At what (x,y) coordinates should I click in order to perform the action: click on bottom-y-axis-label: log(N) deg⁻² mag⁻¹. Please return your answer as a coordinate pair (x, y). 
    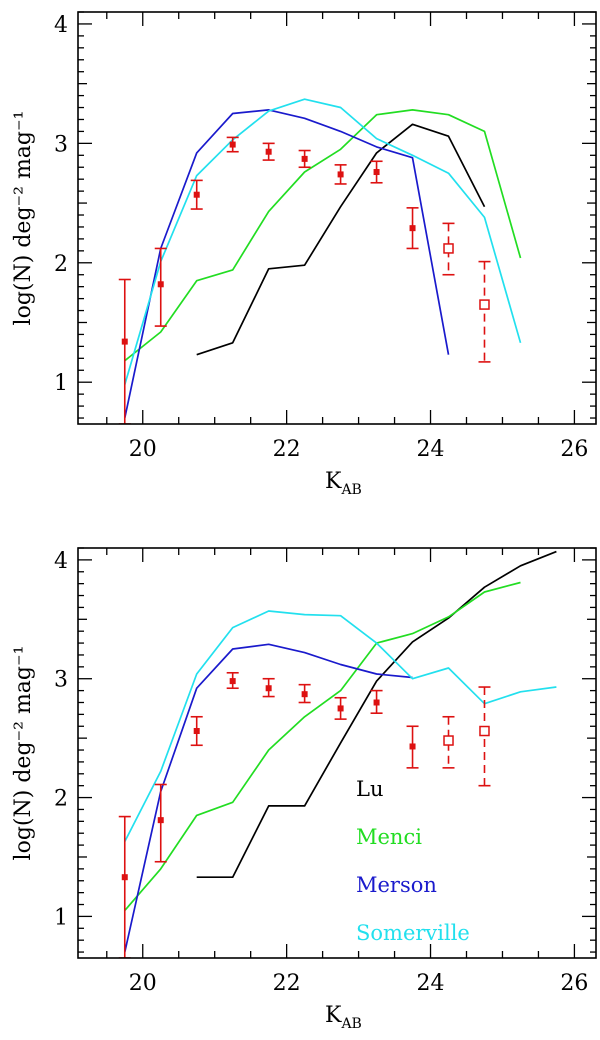
    Looking at the image, I should click on (23, 753).